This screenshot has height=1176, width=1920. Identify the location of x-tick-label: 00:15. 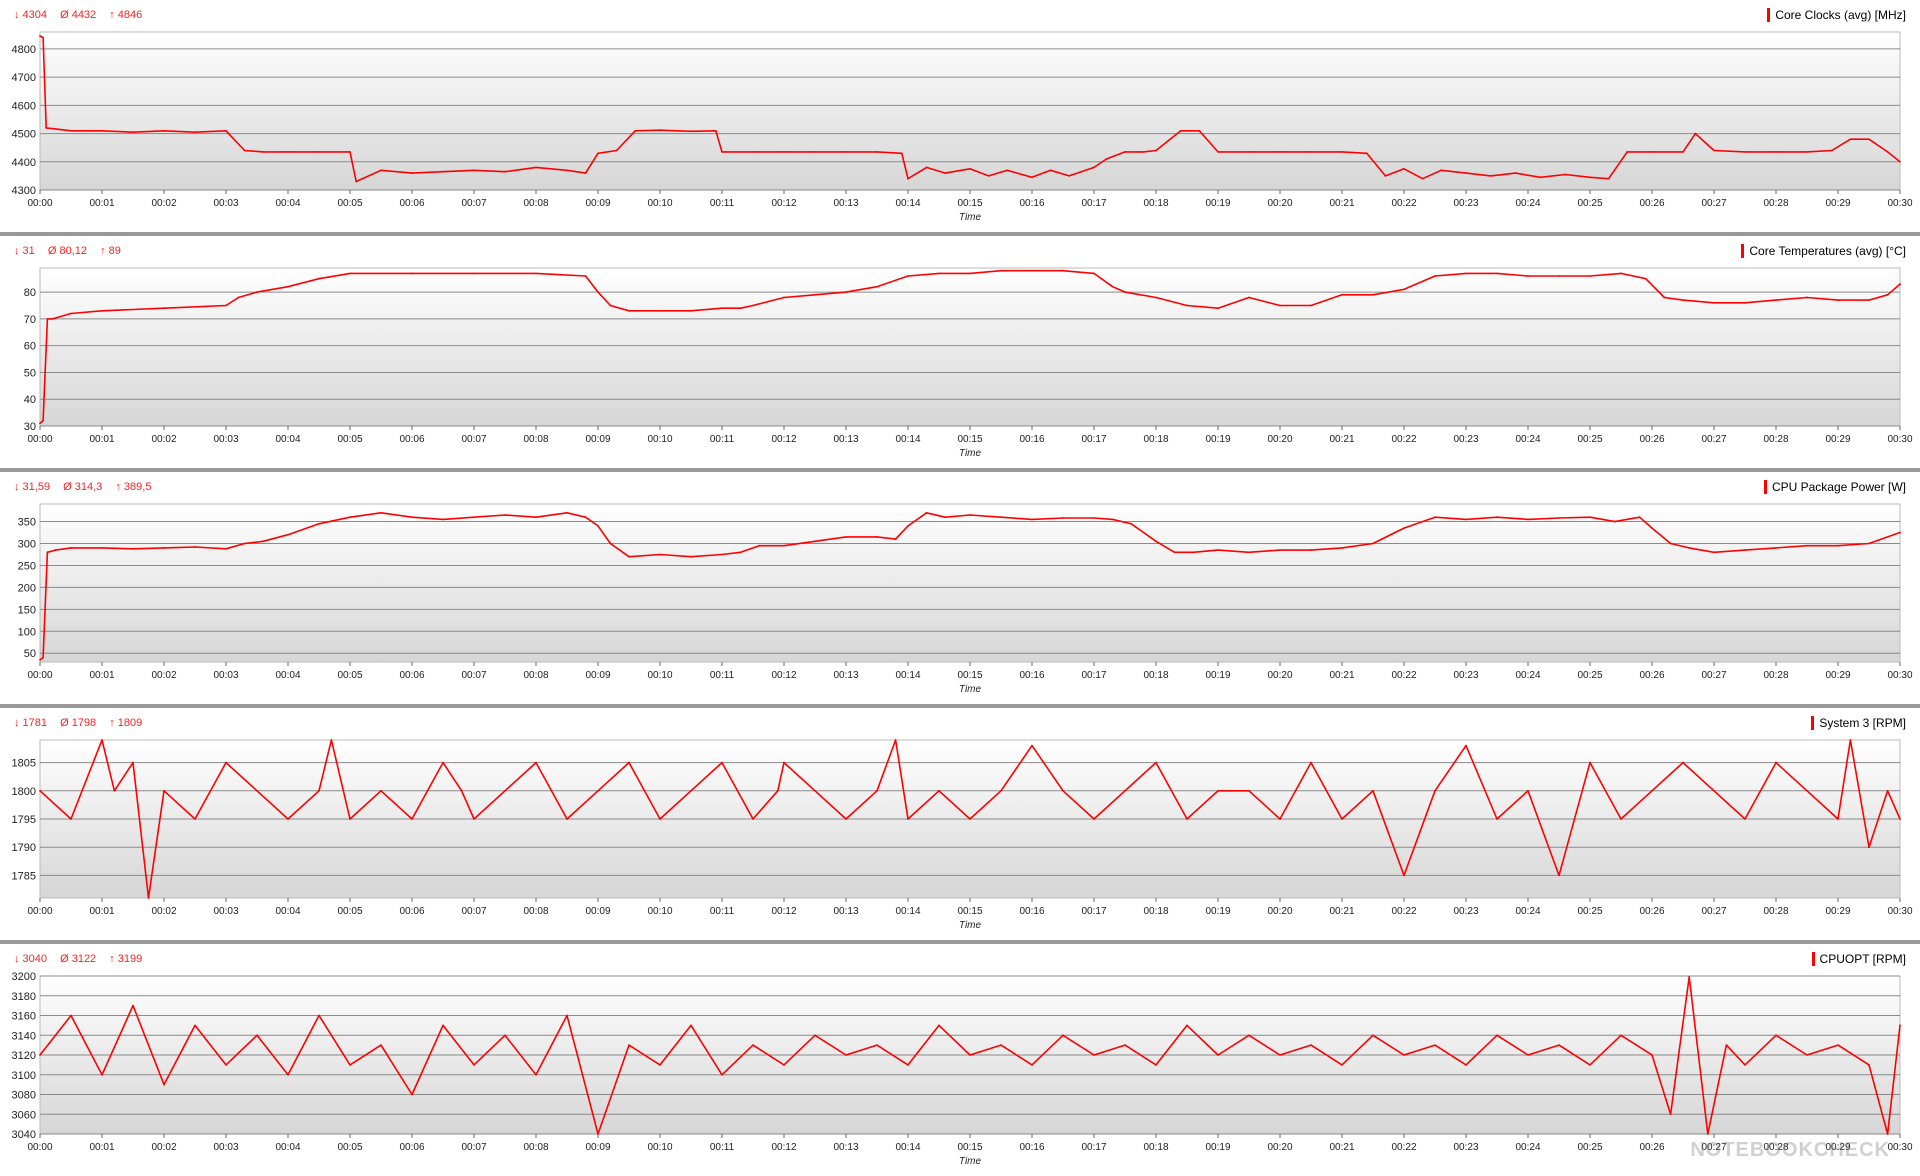
(969, 203).